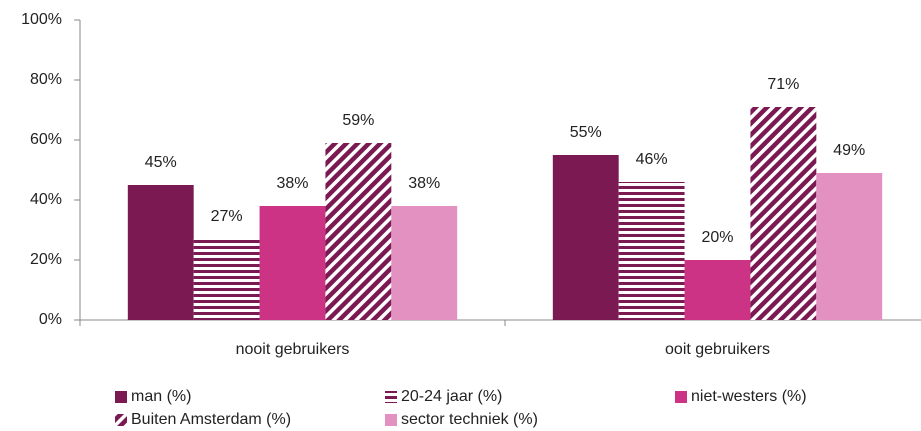 The image size is (921, 431). What do you see at coordinates (717, 237) in the screenshot?
I see `value-label: 20%` at bounding box center [717, 237].